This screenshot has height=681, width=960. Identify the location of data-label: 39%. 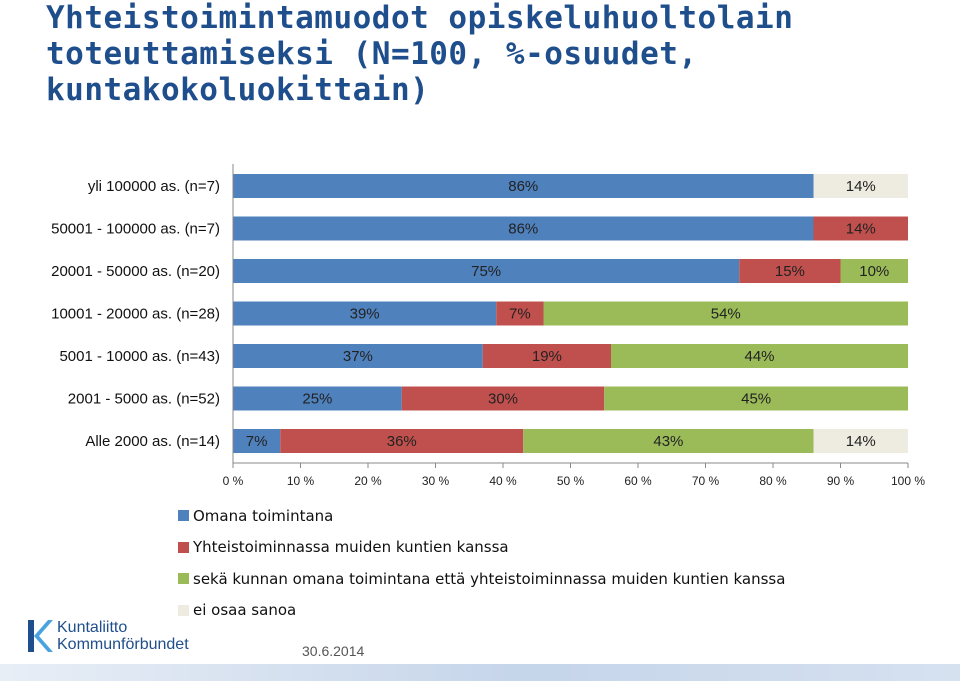
(365, 314).